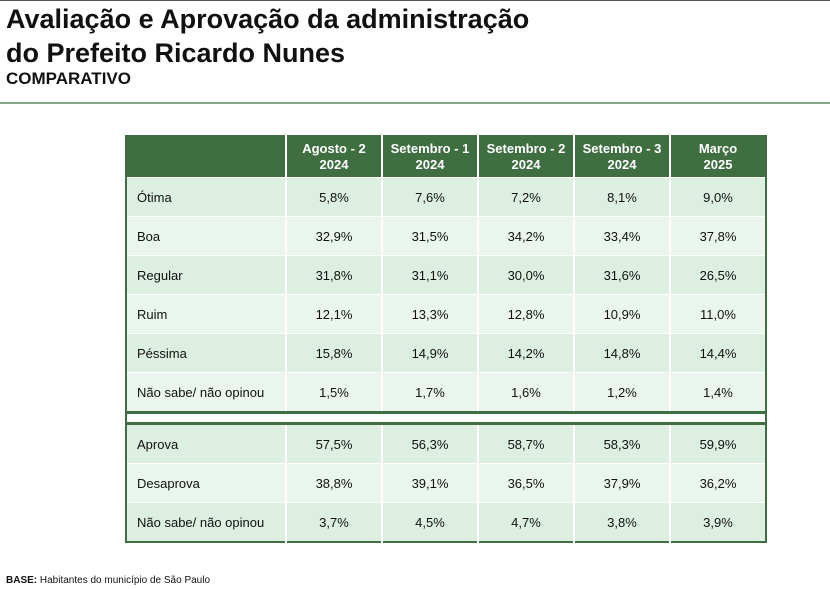 This screenshot has height=589, width=830. Describe the element at coordinates (124, 580) in the screenshot. I see `base-text: Habitantes do município de São Paulo` at that location.